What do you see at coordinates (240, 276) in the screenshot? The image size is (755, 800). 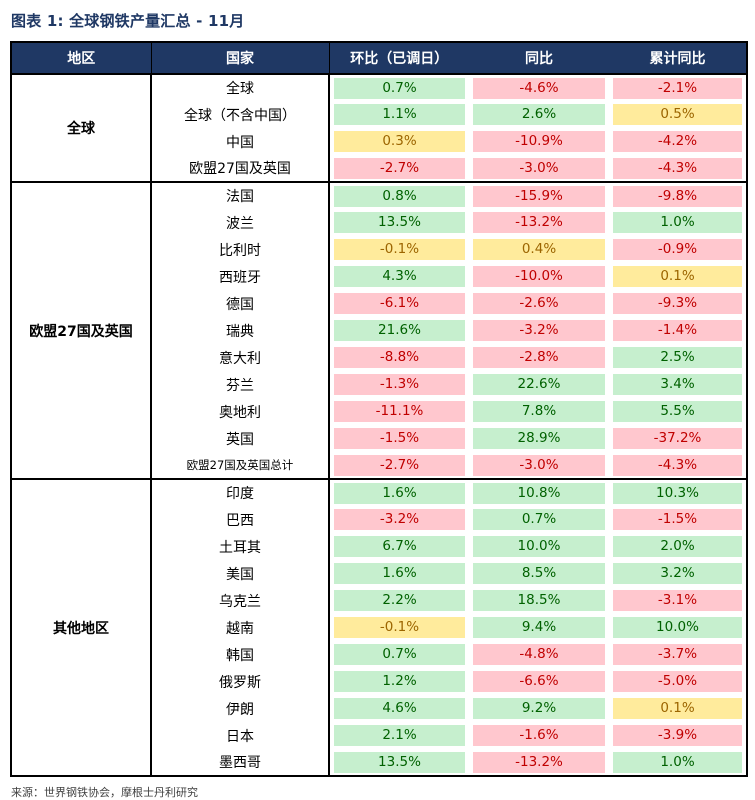 I see `country-cell: 西班牙` at bounding box center [240, 276].